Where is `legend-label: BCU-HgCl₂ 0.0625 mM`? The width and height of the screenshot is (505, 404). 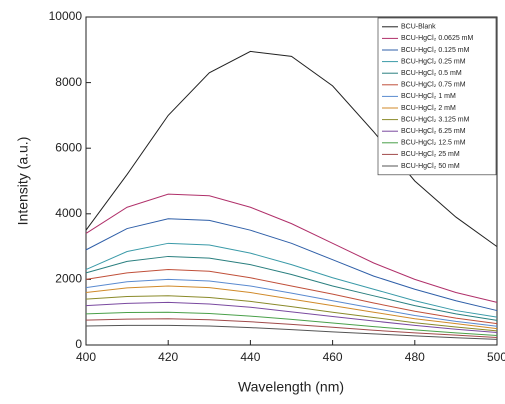 legend-label: BCU-HgCl₂ 0.0625 mM is located at coordinates (437, 38).